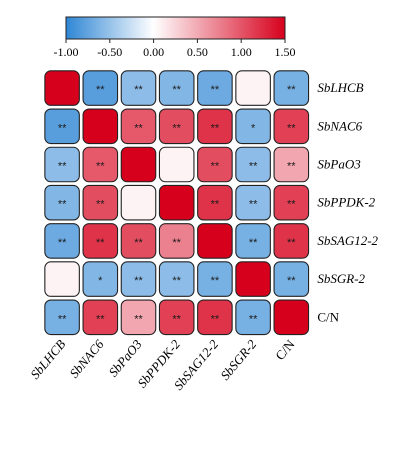  I want to click on colorbar-tick-label: 0.00, so click(153, 52).